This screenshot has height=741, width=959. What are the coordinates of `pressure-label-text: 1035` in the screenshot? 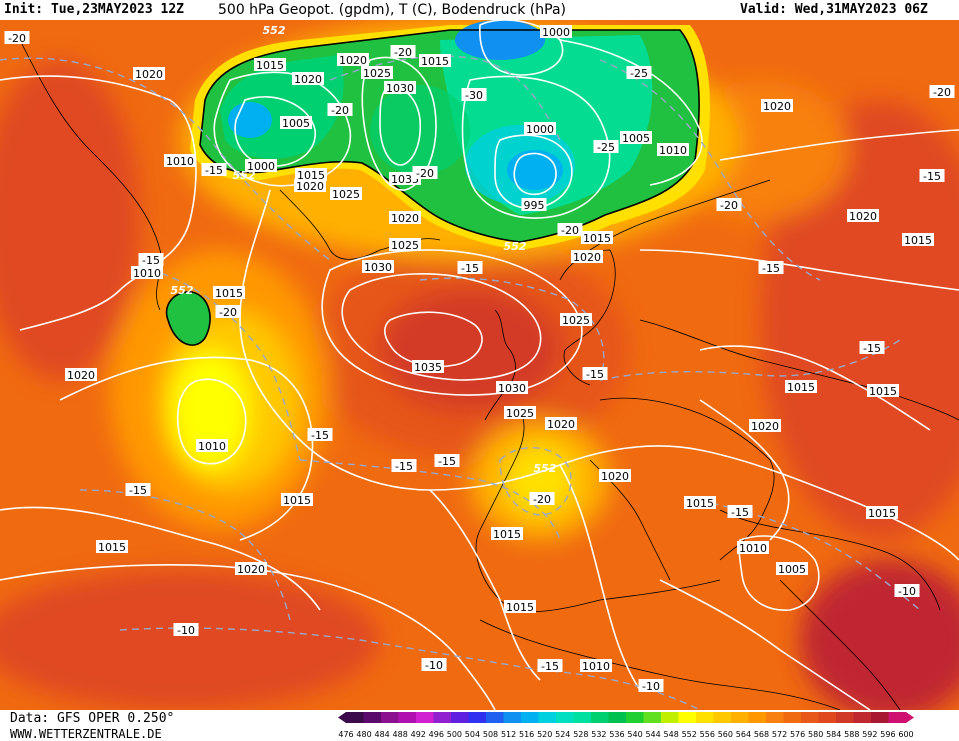 It's located at (405, 179).